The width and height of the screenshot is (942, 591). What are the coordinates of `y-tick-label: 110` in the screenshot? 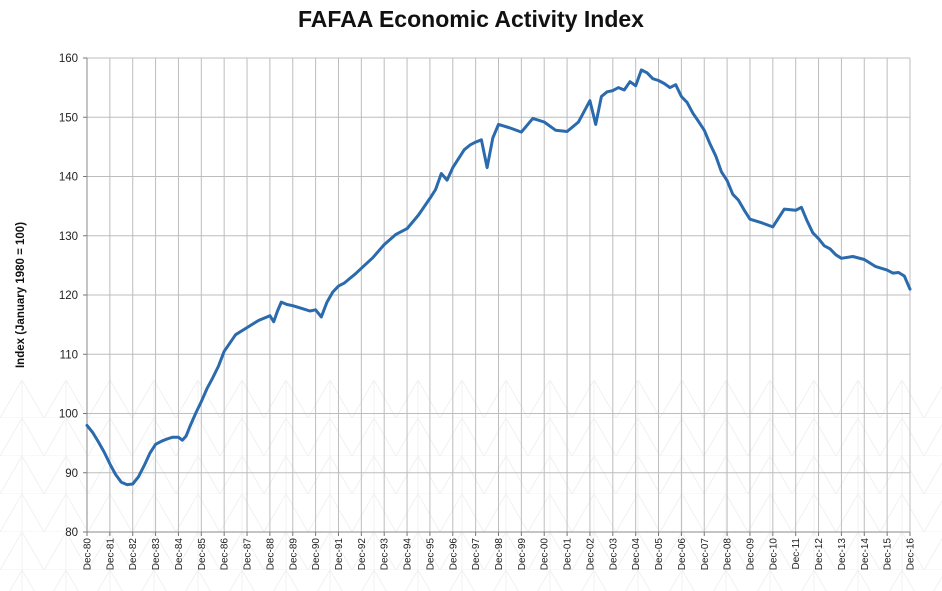 It's located at (69, 355).